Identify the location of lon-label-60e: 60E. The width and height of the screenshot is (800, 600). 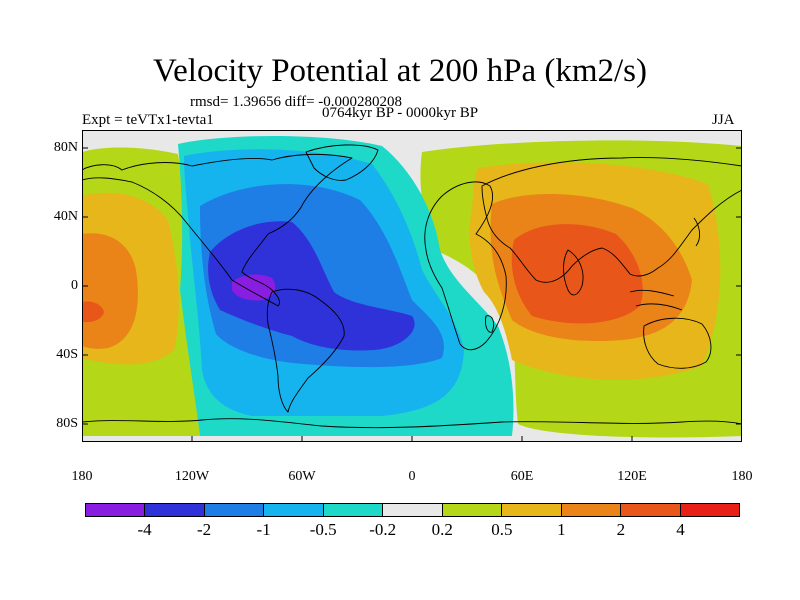
(522, 476).